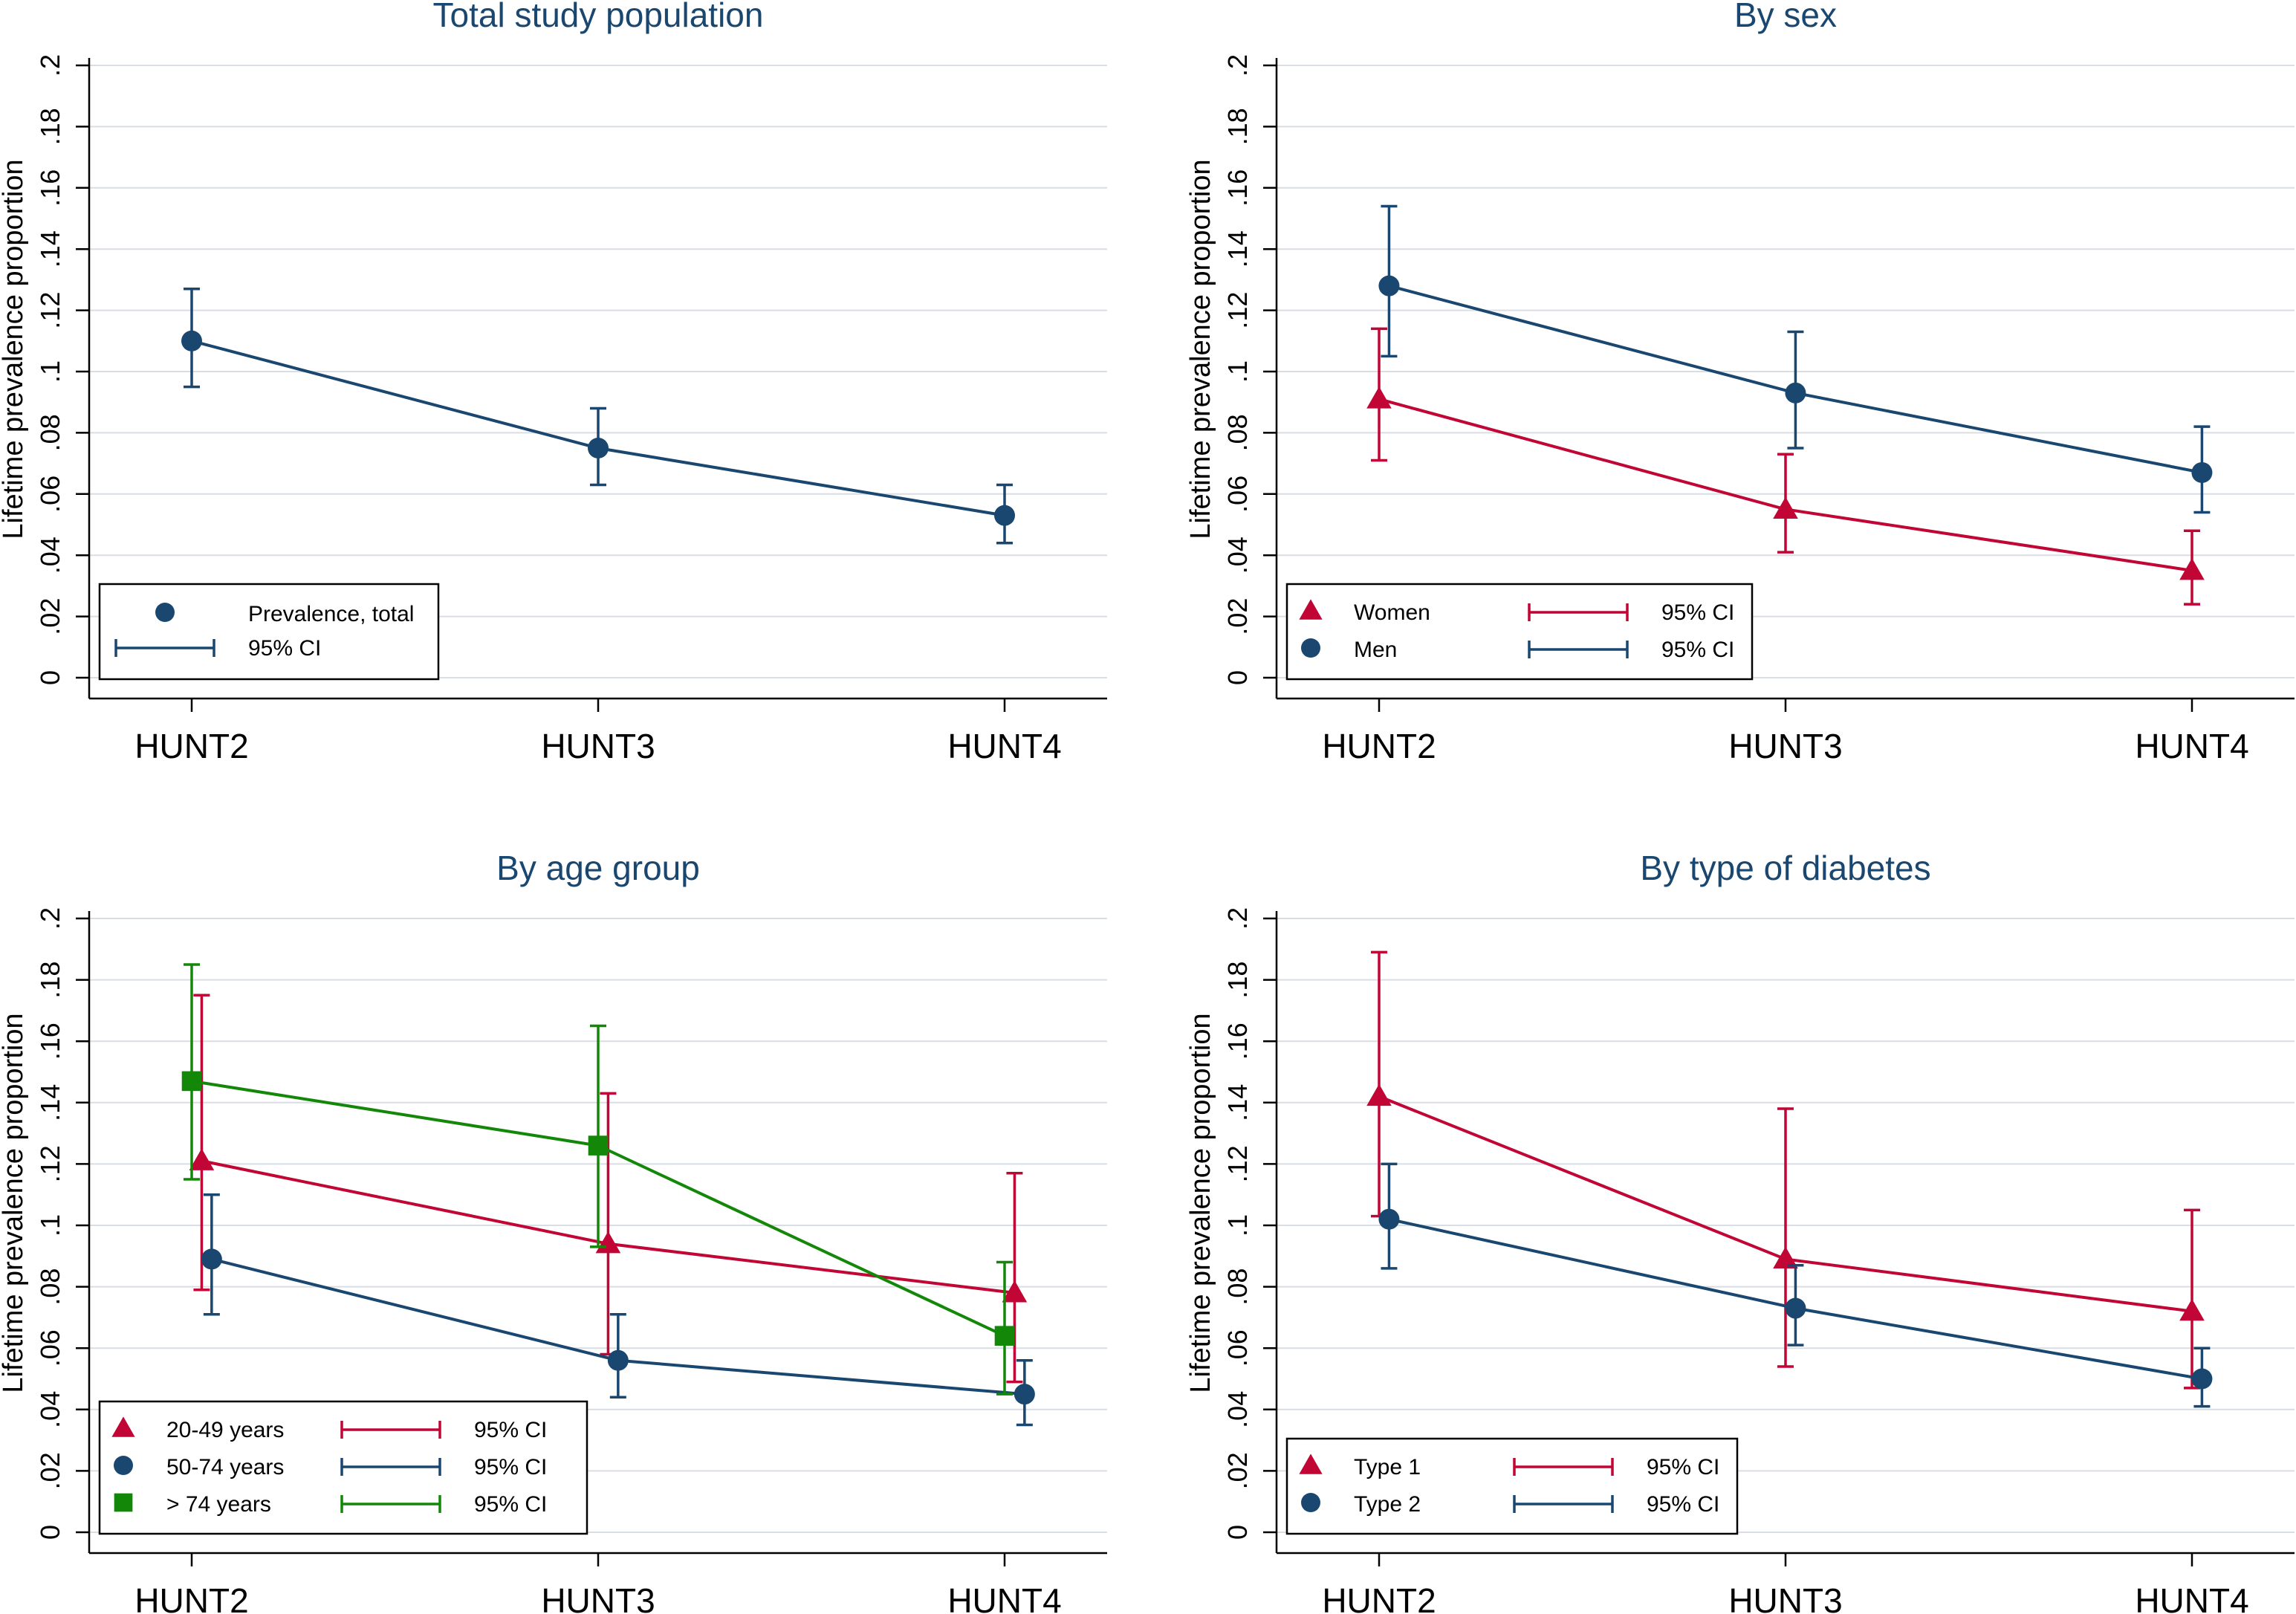  Describe the element at coordinates (50, 494) in the screenshot. I see `y-tick-label: .06` at that location.